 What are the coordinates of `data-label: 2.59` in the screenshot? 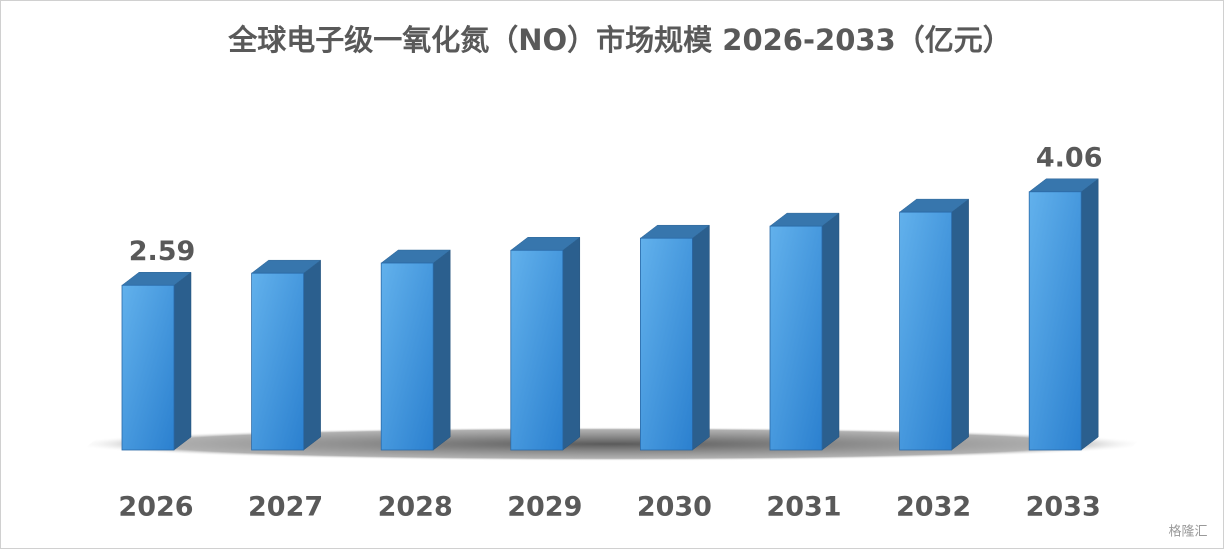 It's located at (162, 251).